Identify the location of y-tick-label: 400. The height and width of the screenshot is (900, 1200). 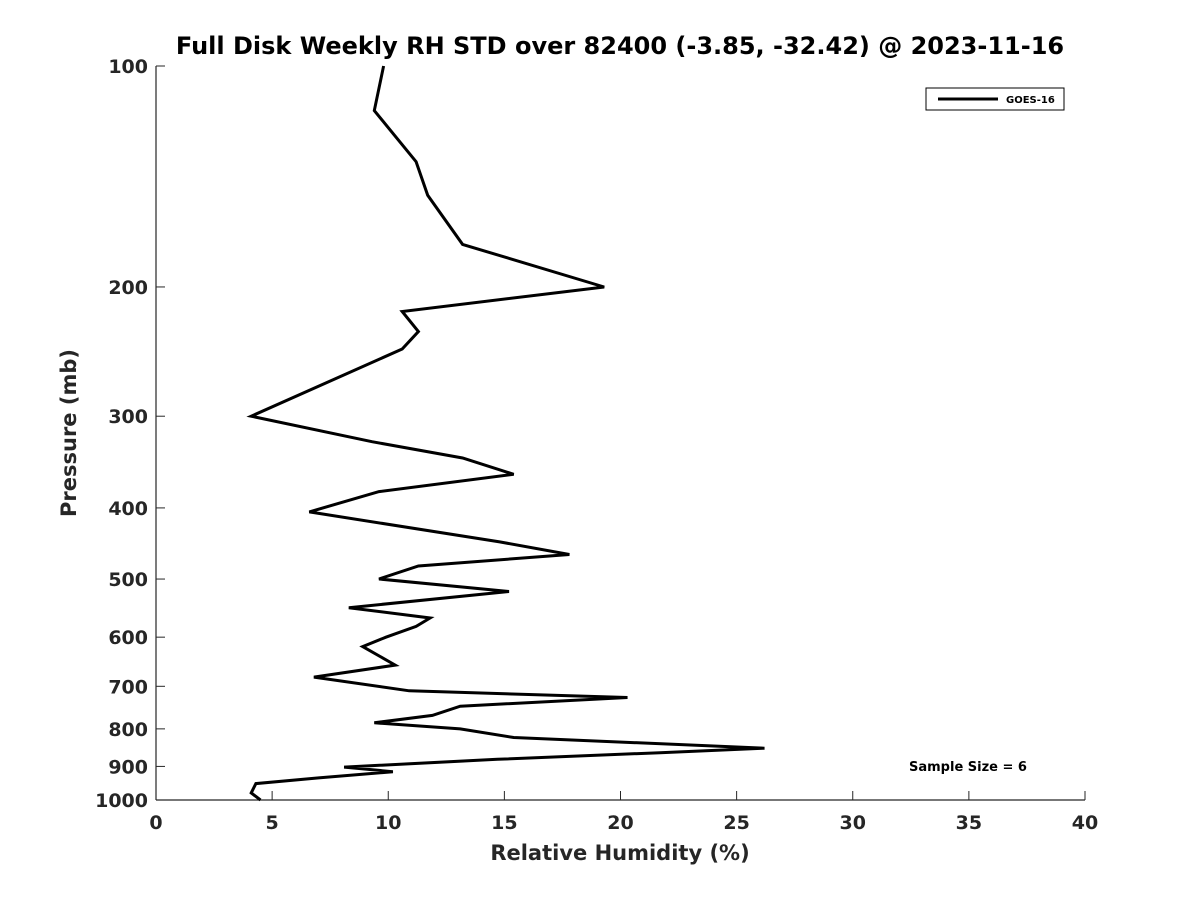
(128, 509).